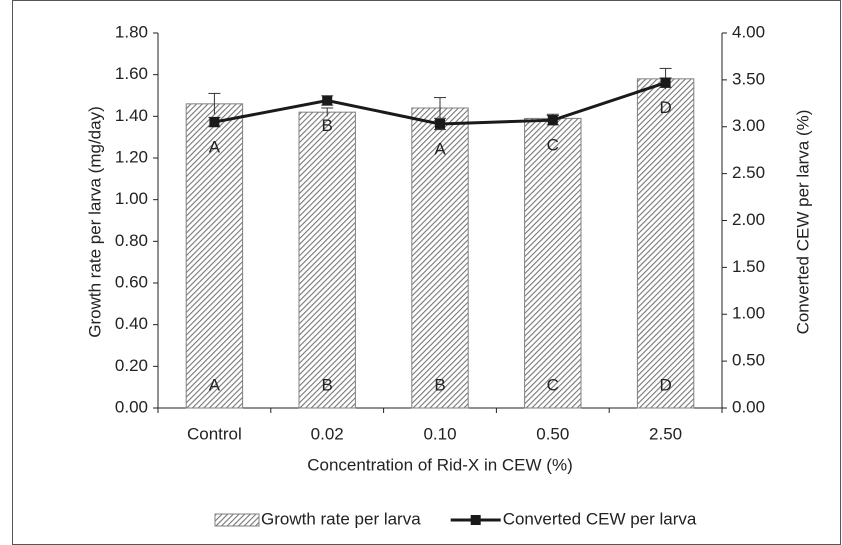 This screenshot has width=842, height=545. I want to click on y-tick-label: 0.00, so click(131, 406).